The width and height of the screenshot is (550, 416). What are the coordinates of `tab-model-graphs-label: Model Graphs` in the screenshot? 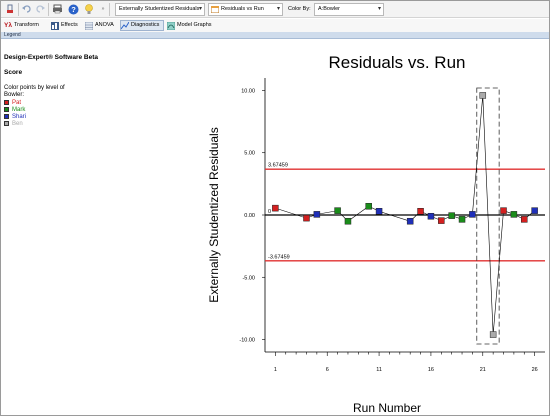 It's located at (194, 25).